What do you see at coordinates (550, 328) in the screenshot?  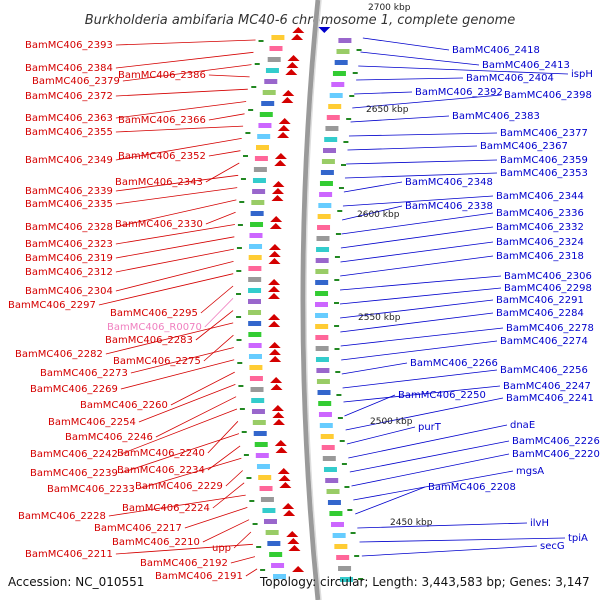 I see `gene-label: BamMC406_2278` at bounding box center [550, 328].